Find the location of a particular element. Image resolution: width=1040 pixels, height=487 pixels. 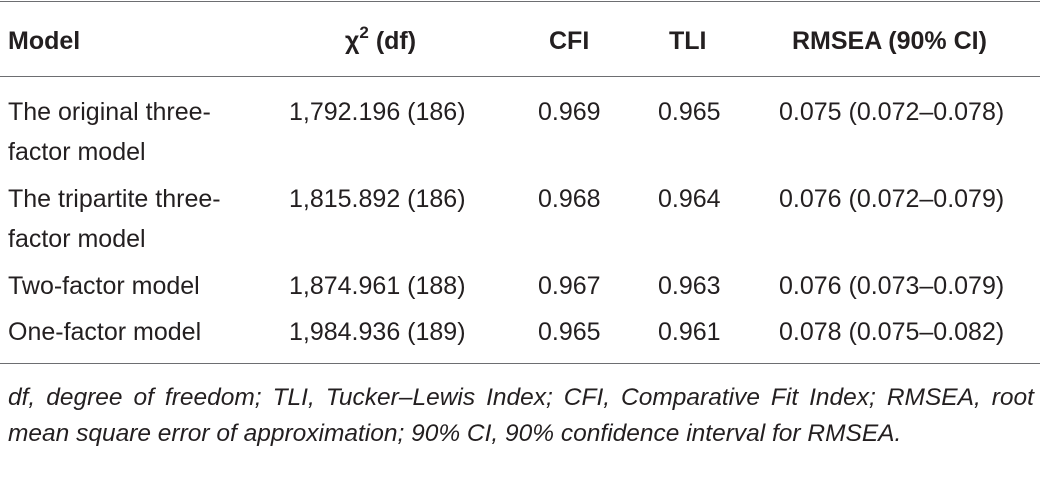

cell-rmsea: 0.075 (0.072–0.078) is located at coordinates (892, 112).